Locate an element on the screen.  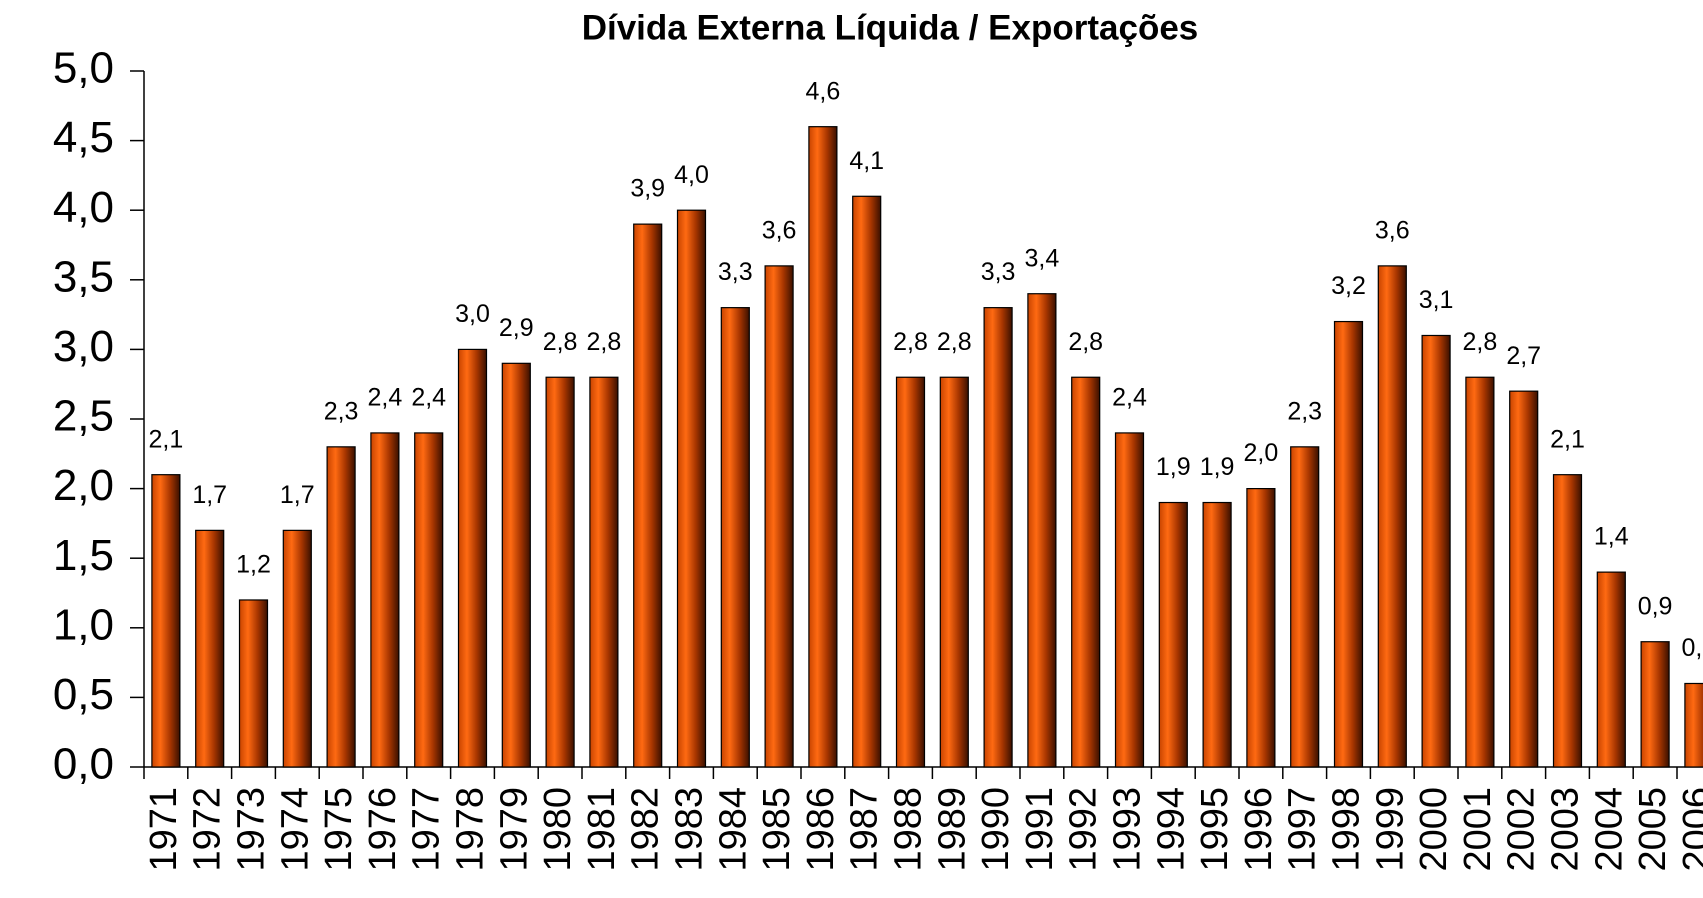
x-tick-label: 1981 is located at coordinates (602, 829).